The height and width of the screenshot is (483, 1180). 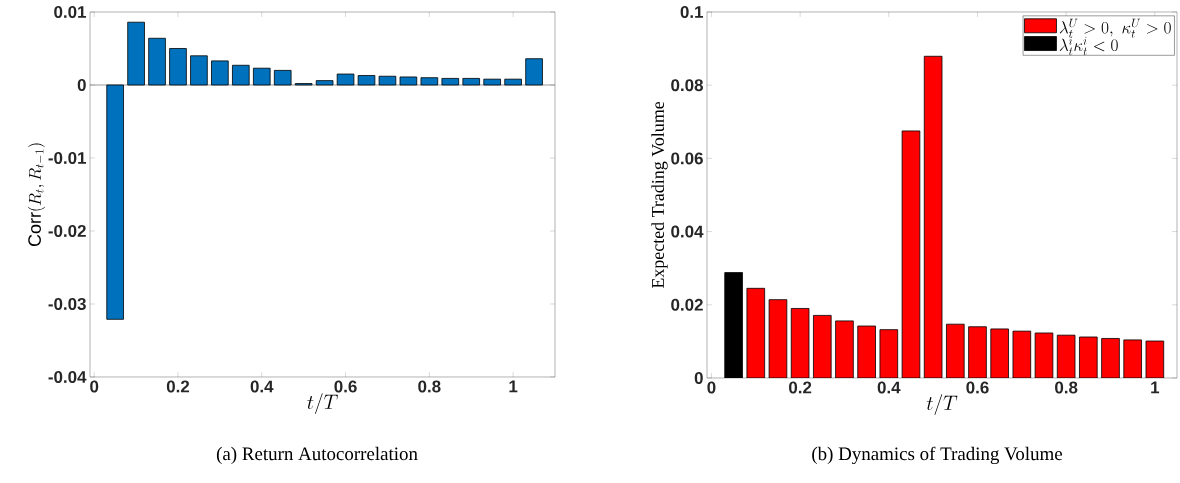 What do you see at coordinates (692, 11) in the screenshot?
I see `y-tick-label: 0.1` at bounding box center [692, 11].